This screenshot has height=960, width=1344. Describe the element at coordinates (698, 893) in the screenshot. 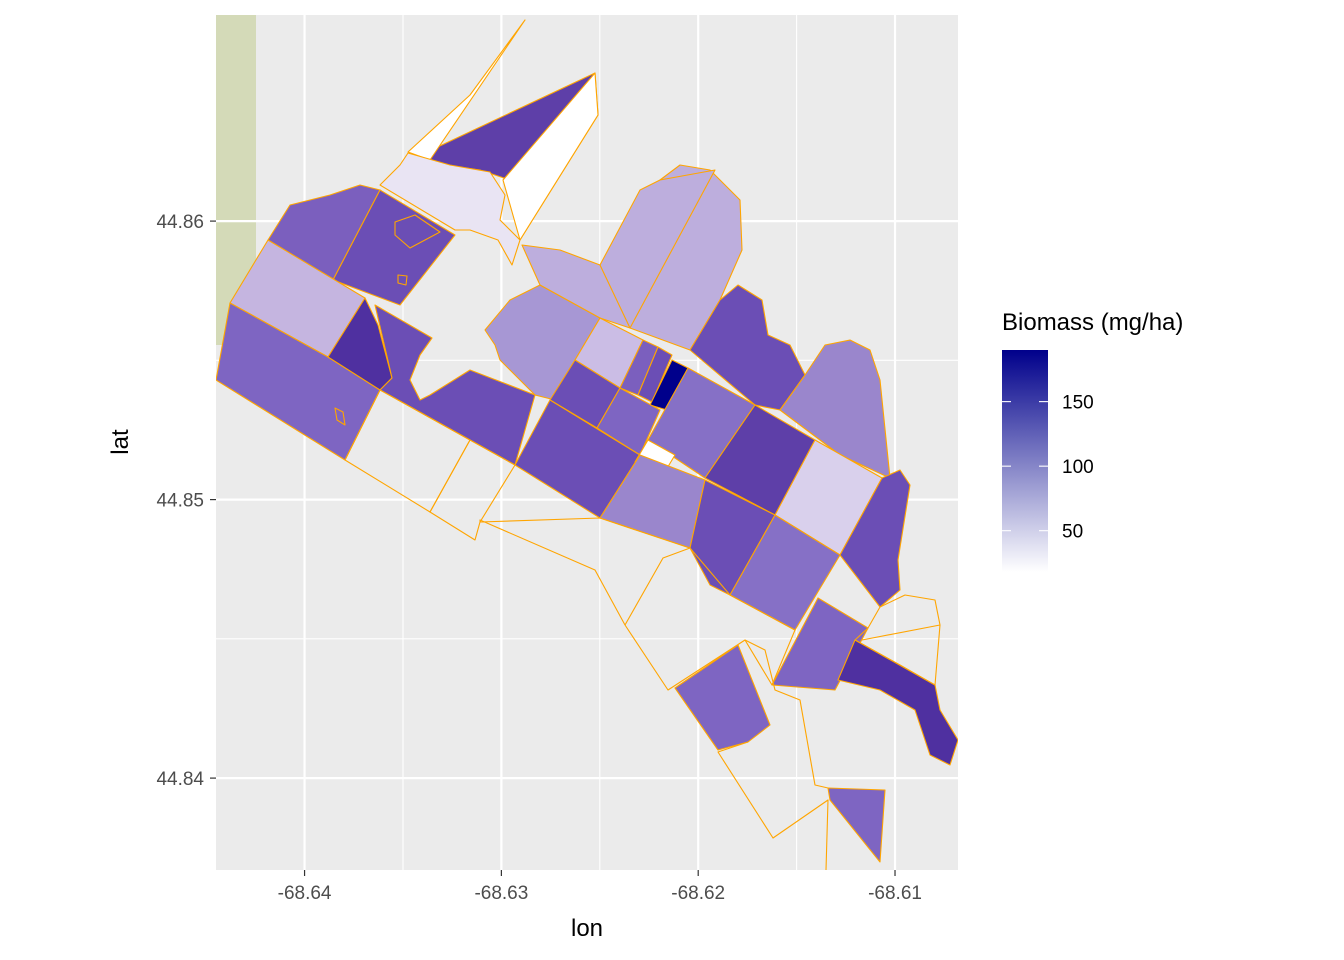

I see `x-tick-label: -68.62` at that location.